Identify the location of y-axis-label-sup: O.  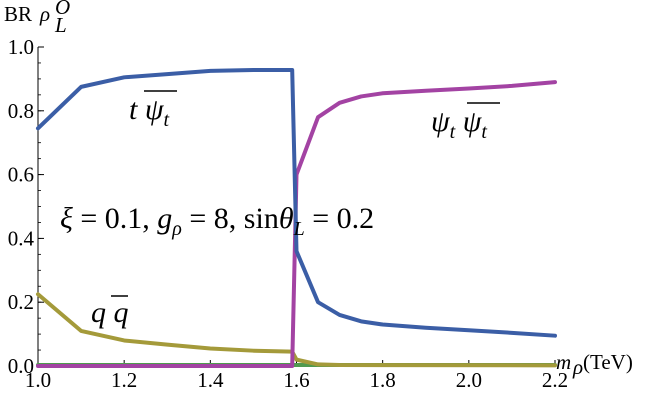
(62, 9).